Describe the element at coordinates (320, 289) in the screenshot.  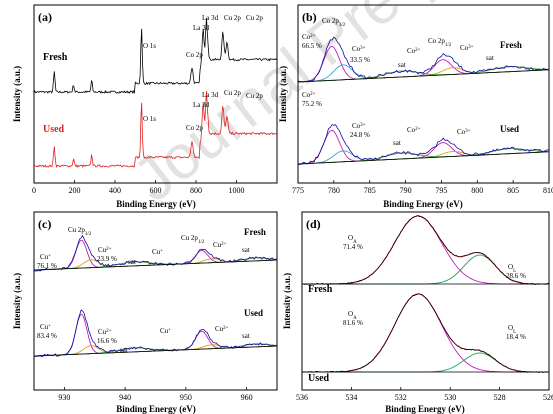
I see `panel-d-fresh-label: Fresh` at that location.